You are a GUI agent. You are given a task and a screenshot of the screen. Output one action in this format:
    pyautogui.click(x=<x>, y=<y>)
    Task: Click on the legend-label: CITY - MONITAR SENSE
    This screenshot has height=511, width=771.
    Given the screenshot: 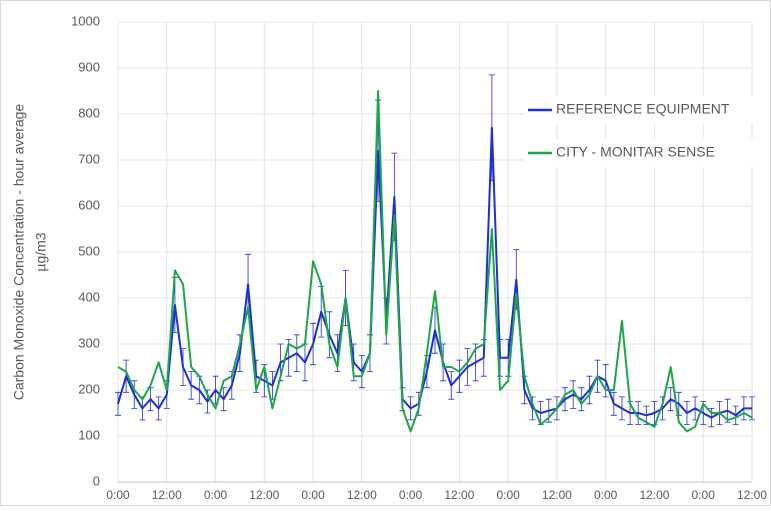 What is the action you would take?
    pyautogui.click(x=635, y=152)
    